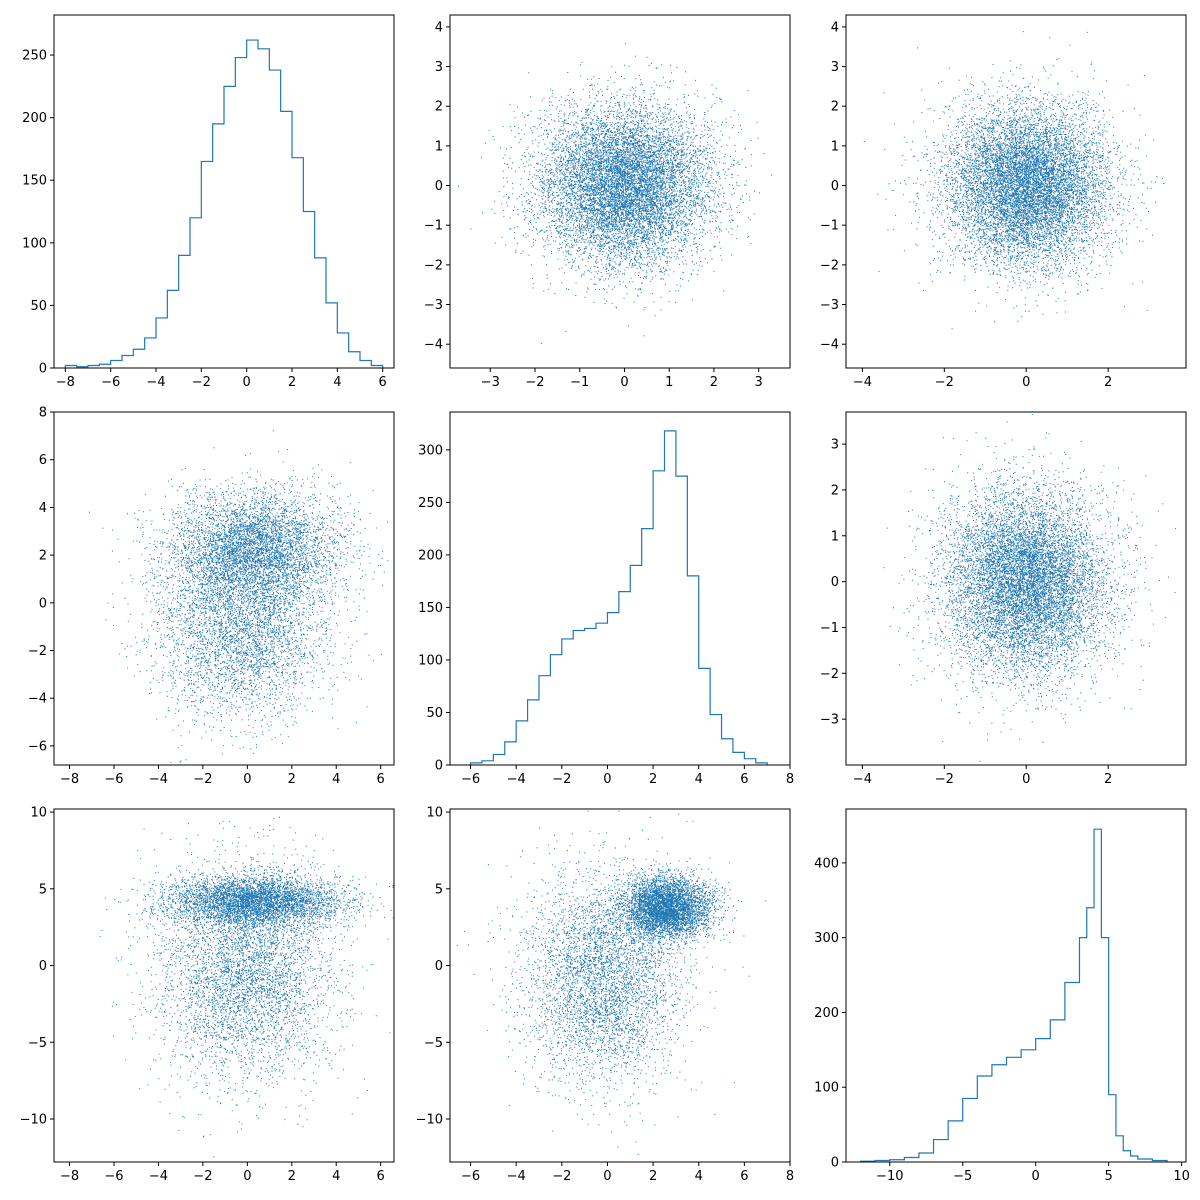 The width and height of the screenshot is (1200, 1200). Describe the element at coordinates (962, 1176) in the screenshot. I see `x-tick-label: −5` at that location.